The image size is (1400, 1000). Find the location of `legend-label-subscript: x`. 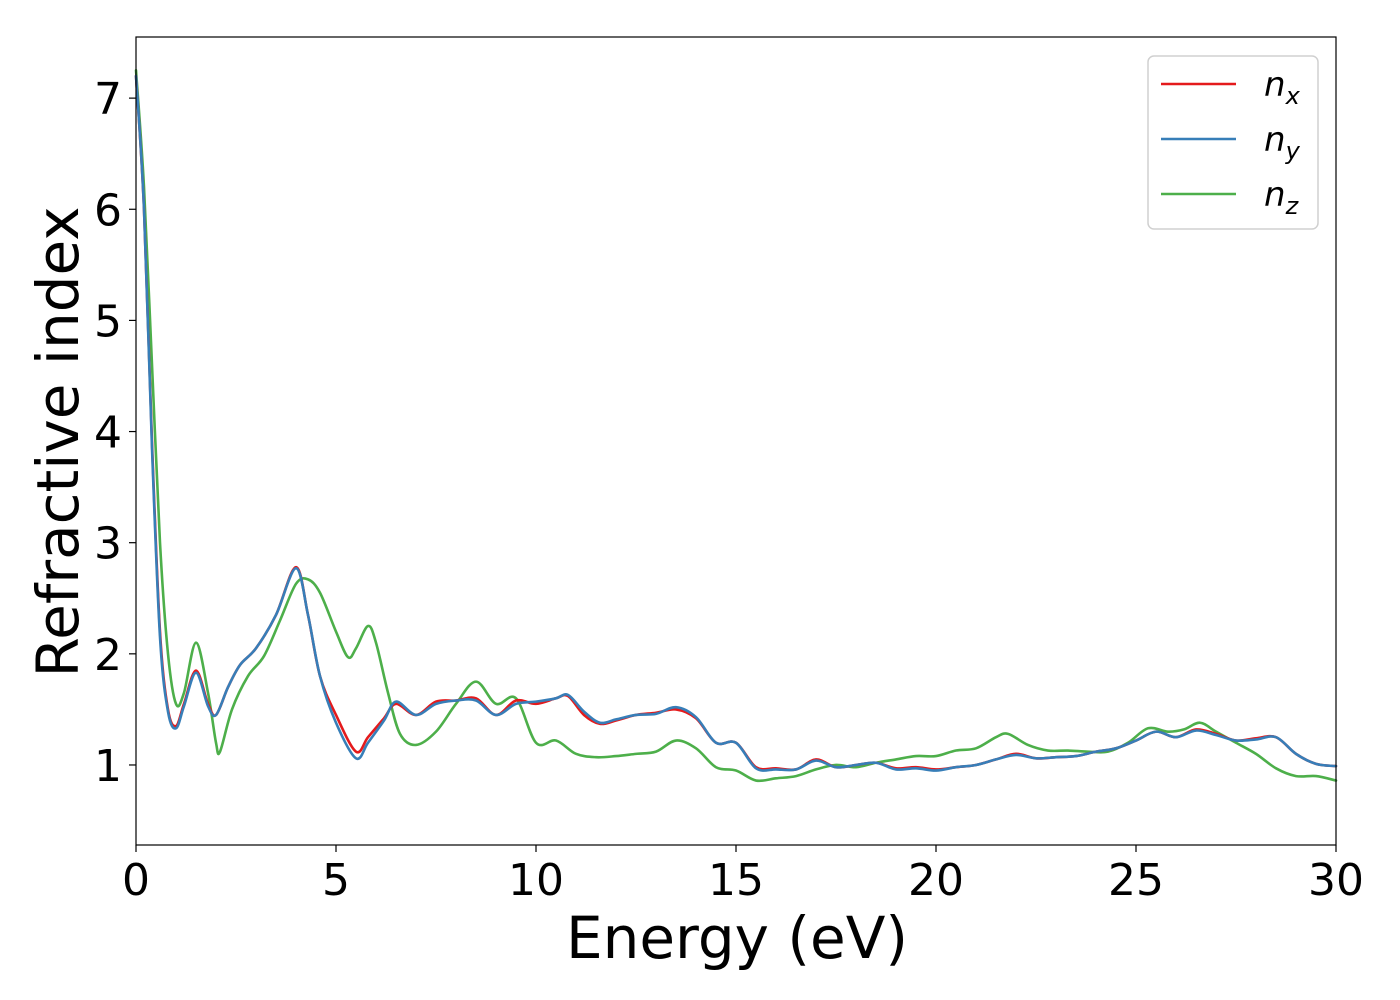

legend-label-subscript: x is located at coordinates (1293, 96).